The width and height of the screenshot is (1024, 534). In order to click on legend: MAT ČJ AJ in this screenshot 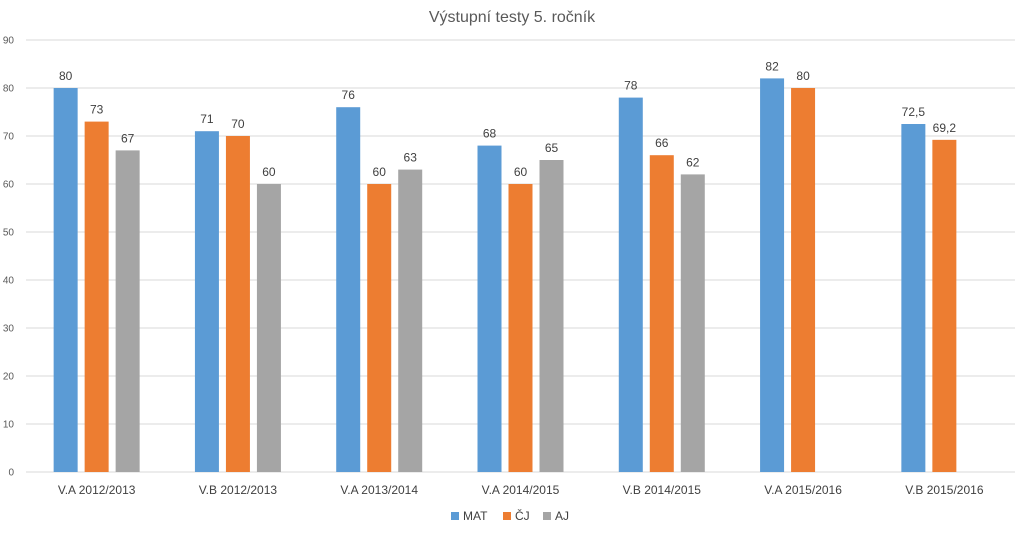, I will do `click(510, 515)`.